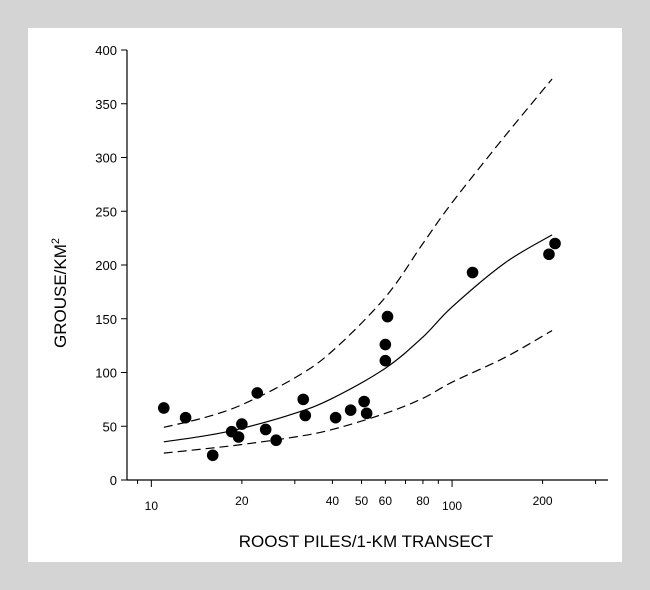 Image resolution: width=650 pixels, height=590 pixels. I want to click on lower-confidence-curve, so click(358, 392).